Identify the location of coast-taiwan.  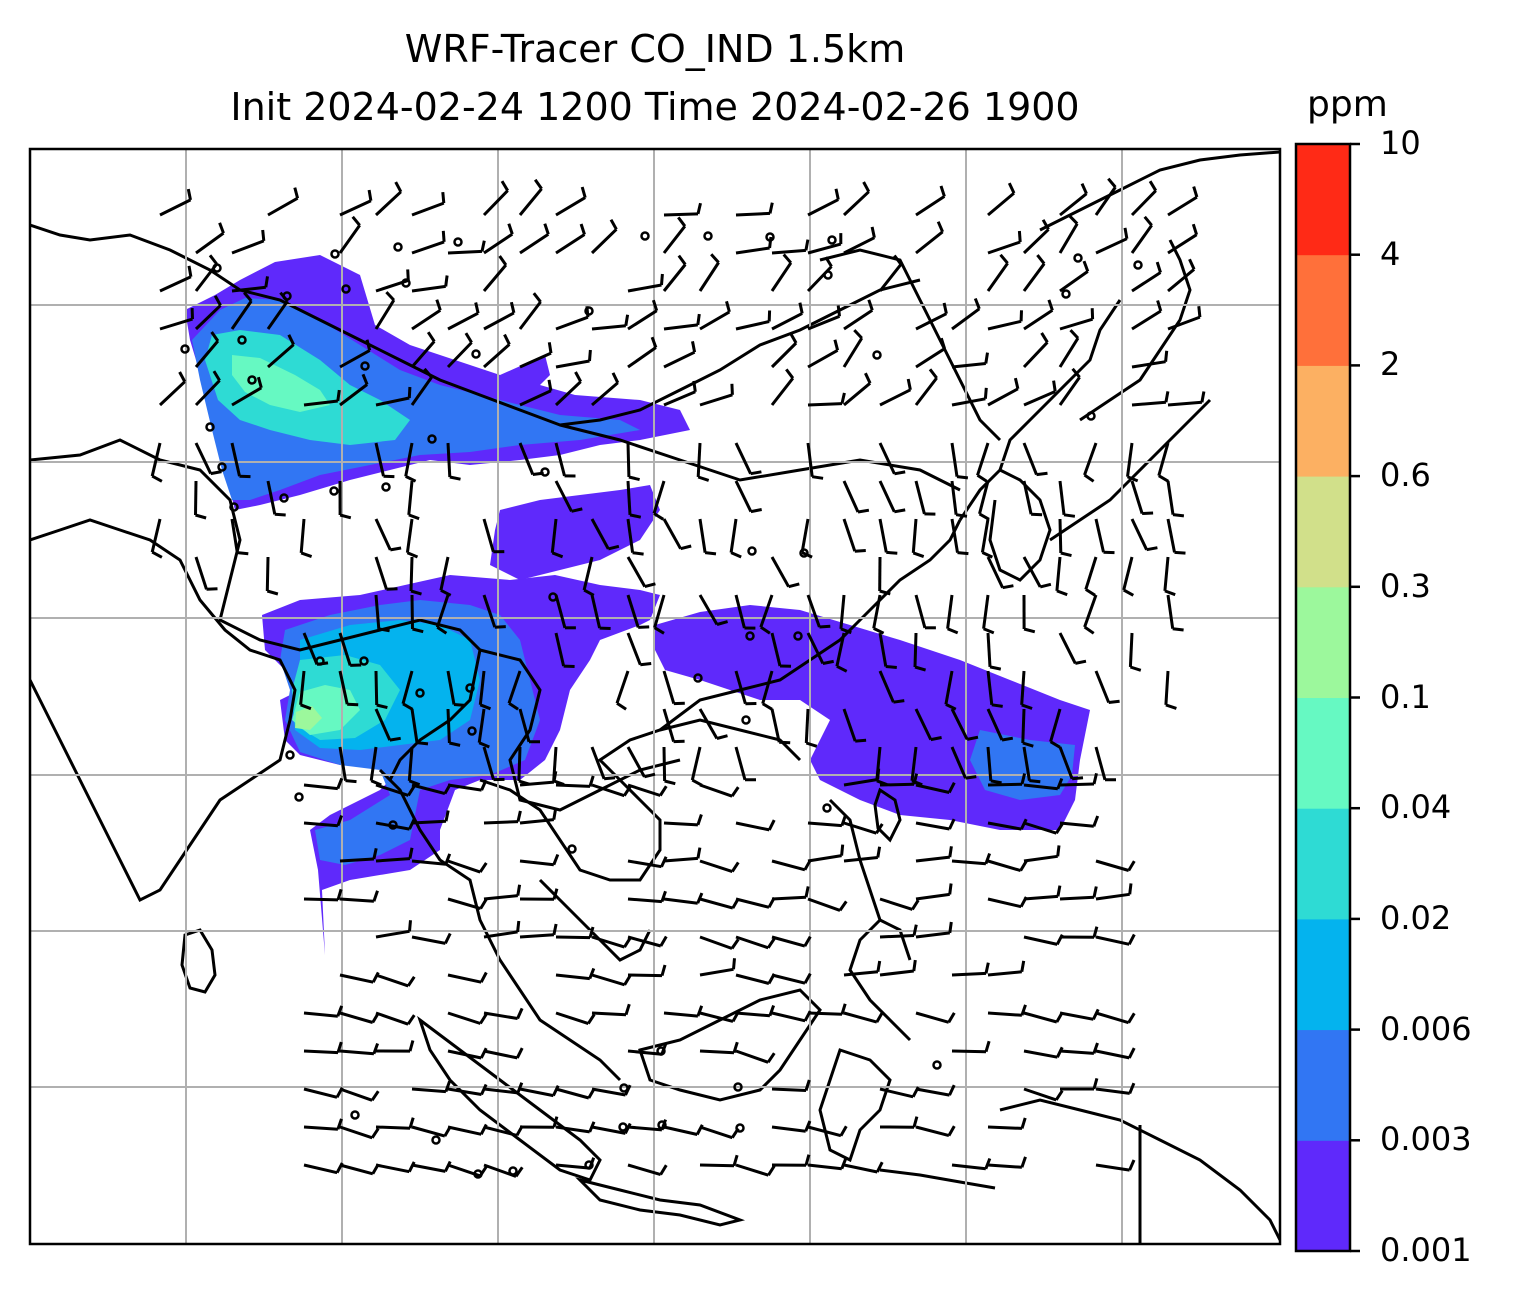
(887, 815).